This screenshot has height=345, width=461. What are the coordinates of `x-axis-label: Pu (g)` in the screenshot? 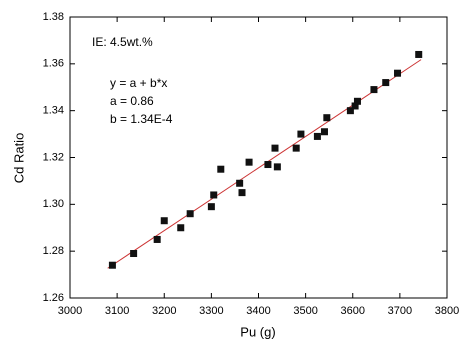 It's located at (257, 331).